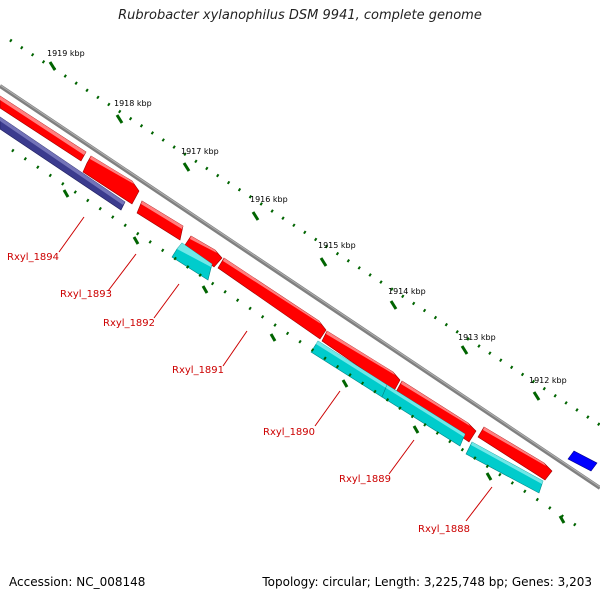 This screenshot has height=600, width=600. Describe the element at coordinates (269, 199) in the screenshot. I see `kbp-label: 1916 kbp` at that location.